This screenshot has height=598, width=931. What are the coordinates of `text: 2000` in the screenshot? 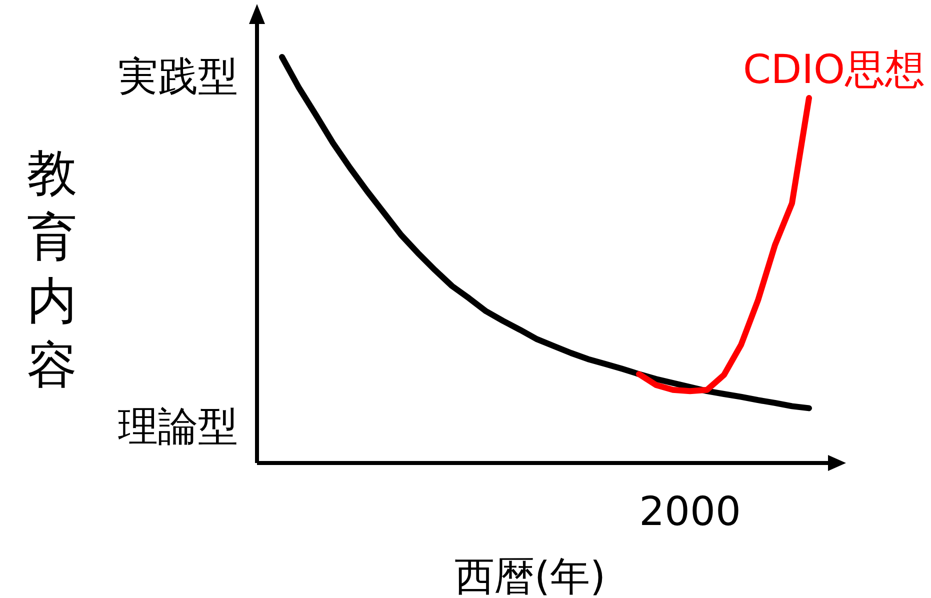 It's located at (690, 512).